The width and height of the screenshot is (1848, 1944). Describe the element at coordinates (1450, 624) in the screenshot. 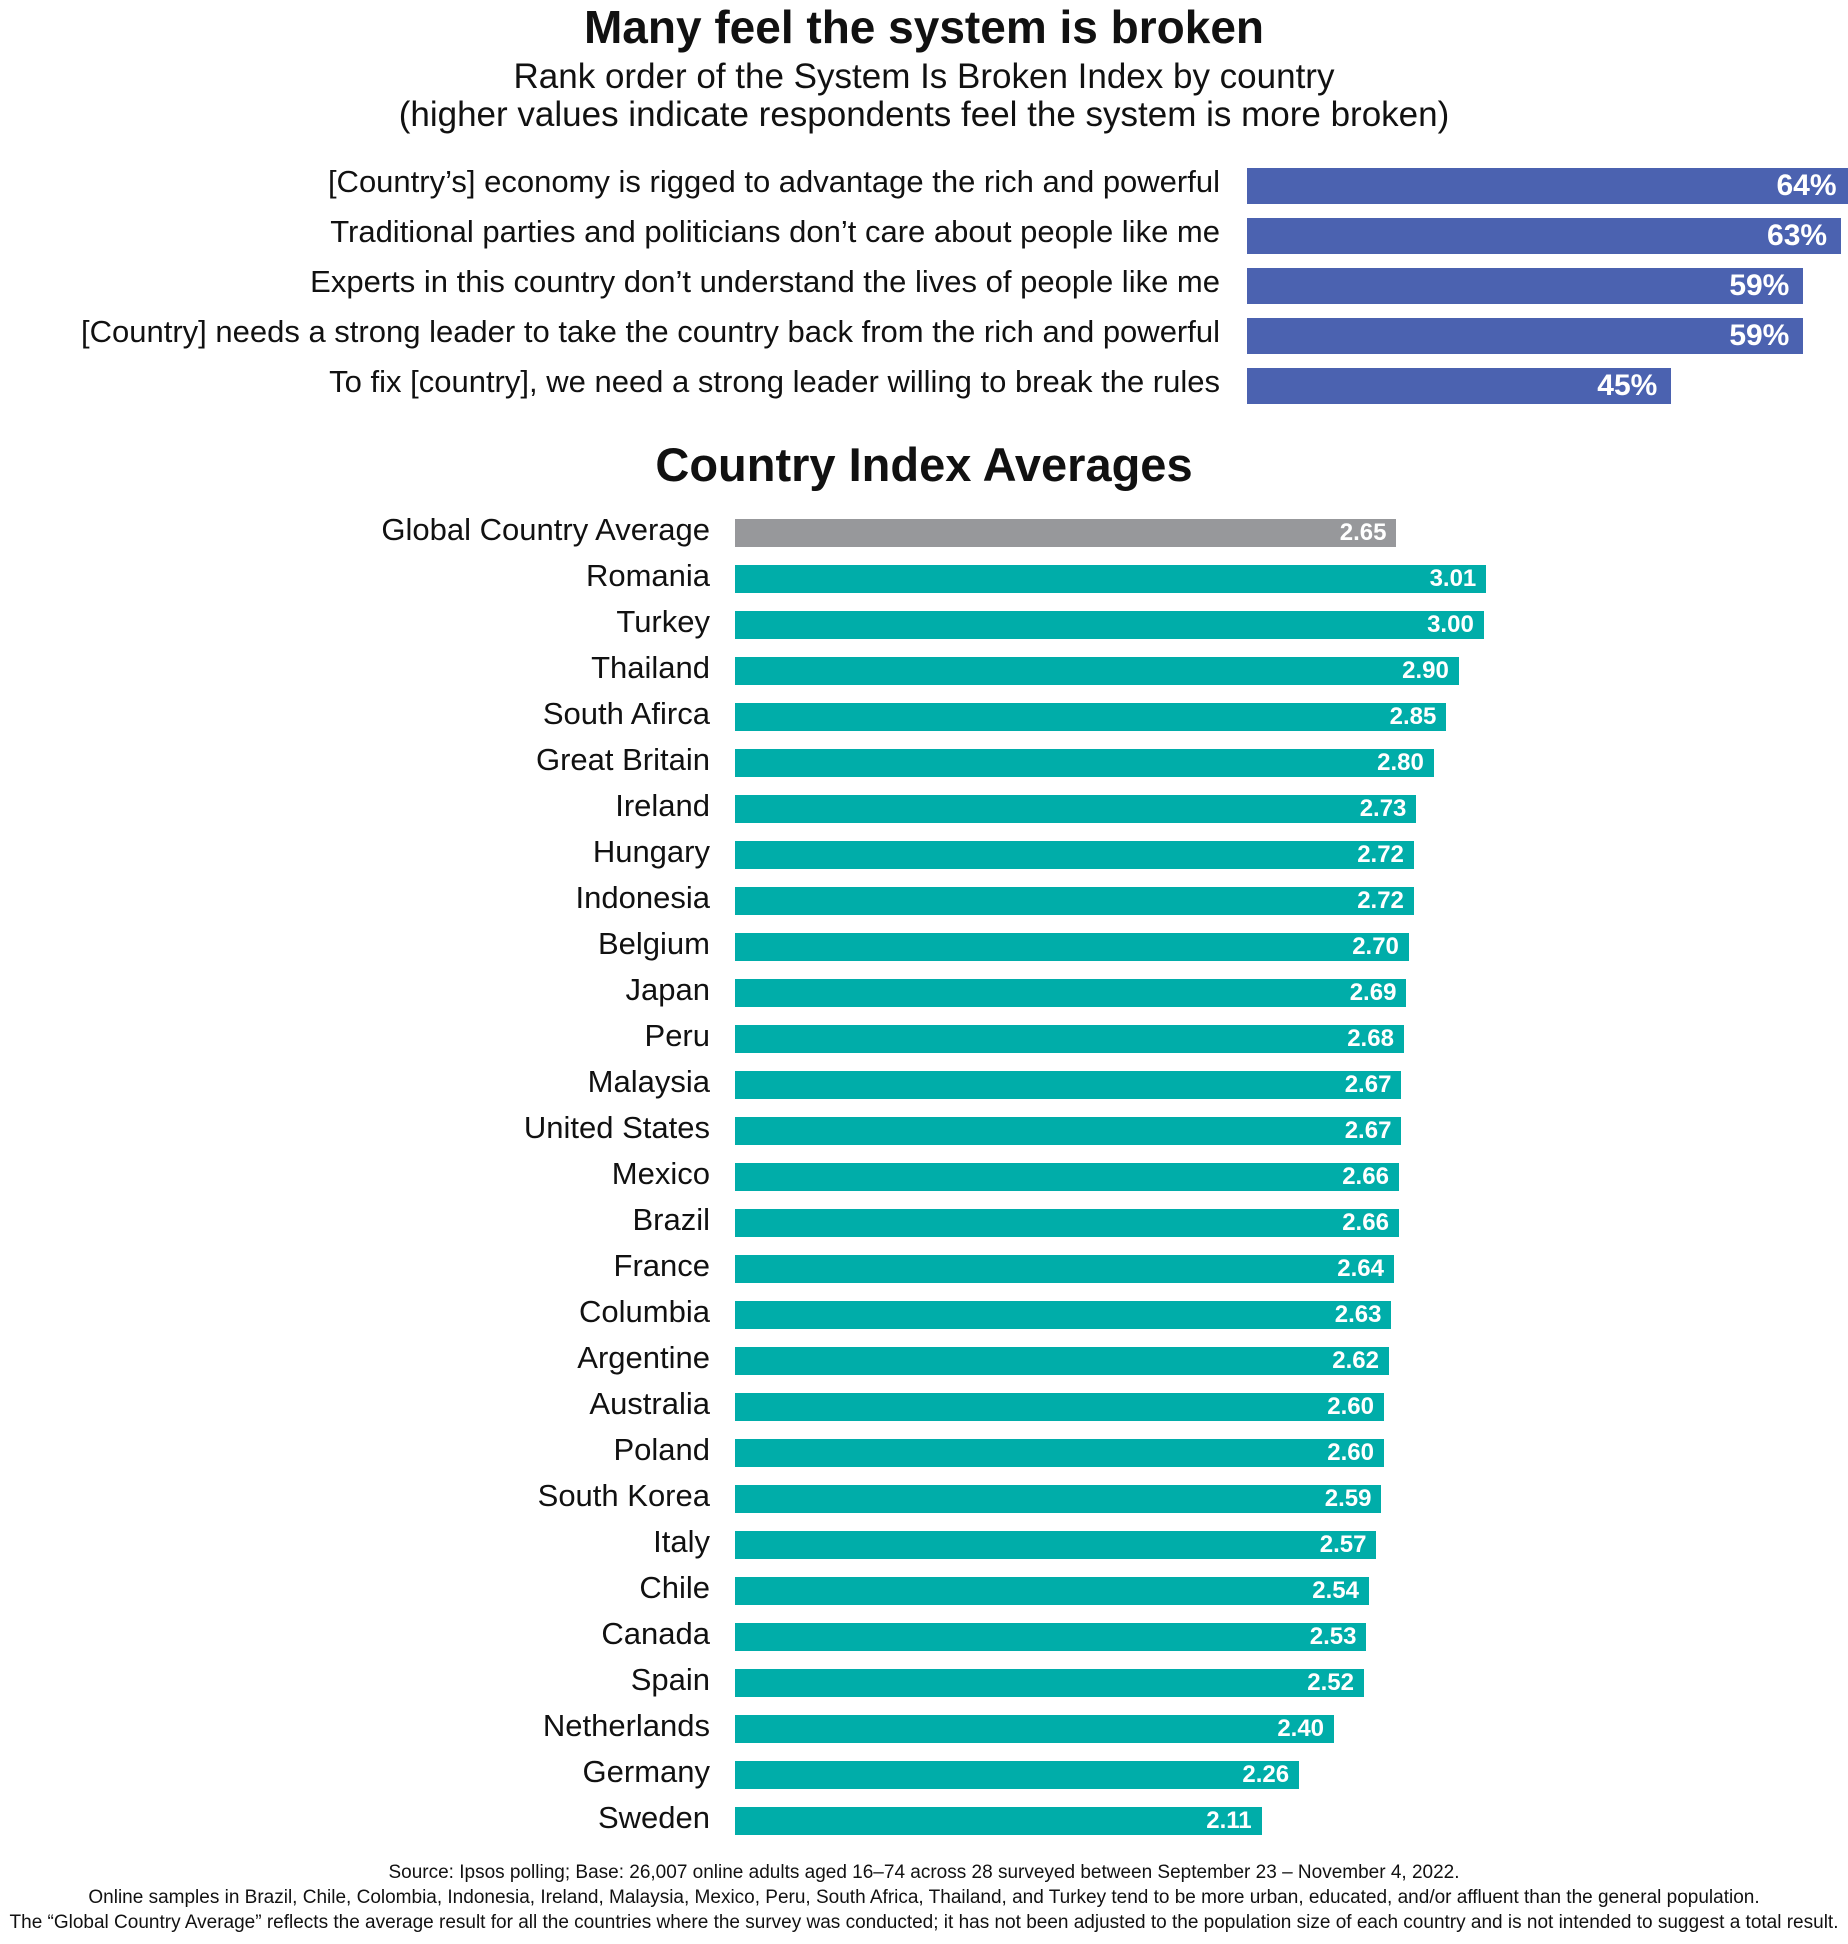

I see `country-value-label: 3.00` at that location.